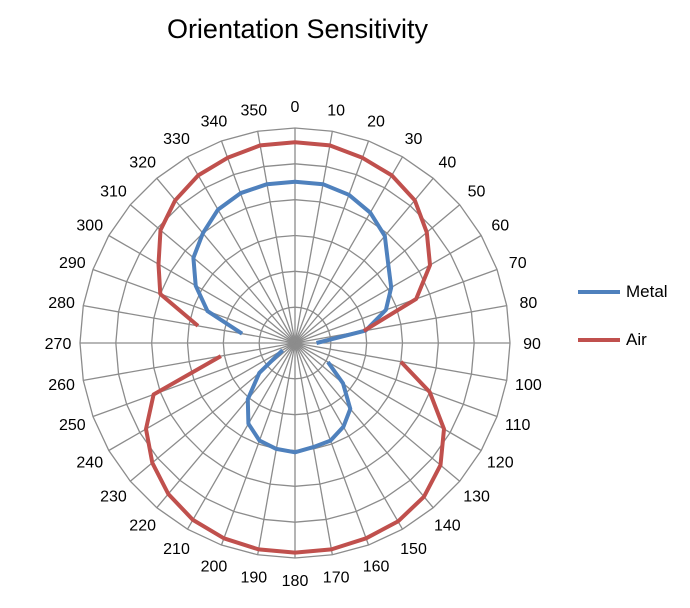  I want to click on tick-label-20: 20, so click(376, 121).